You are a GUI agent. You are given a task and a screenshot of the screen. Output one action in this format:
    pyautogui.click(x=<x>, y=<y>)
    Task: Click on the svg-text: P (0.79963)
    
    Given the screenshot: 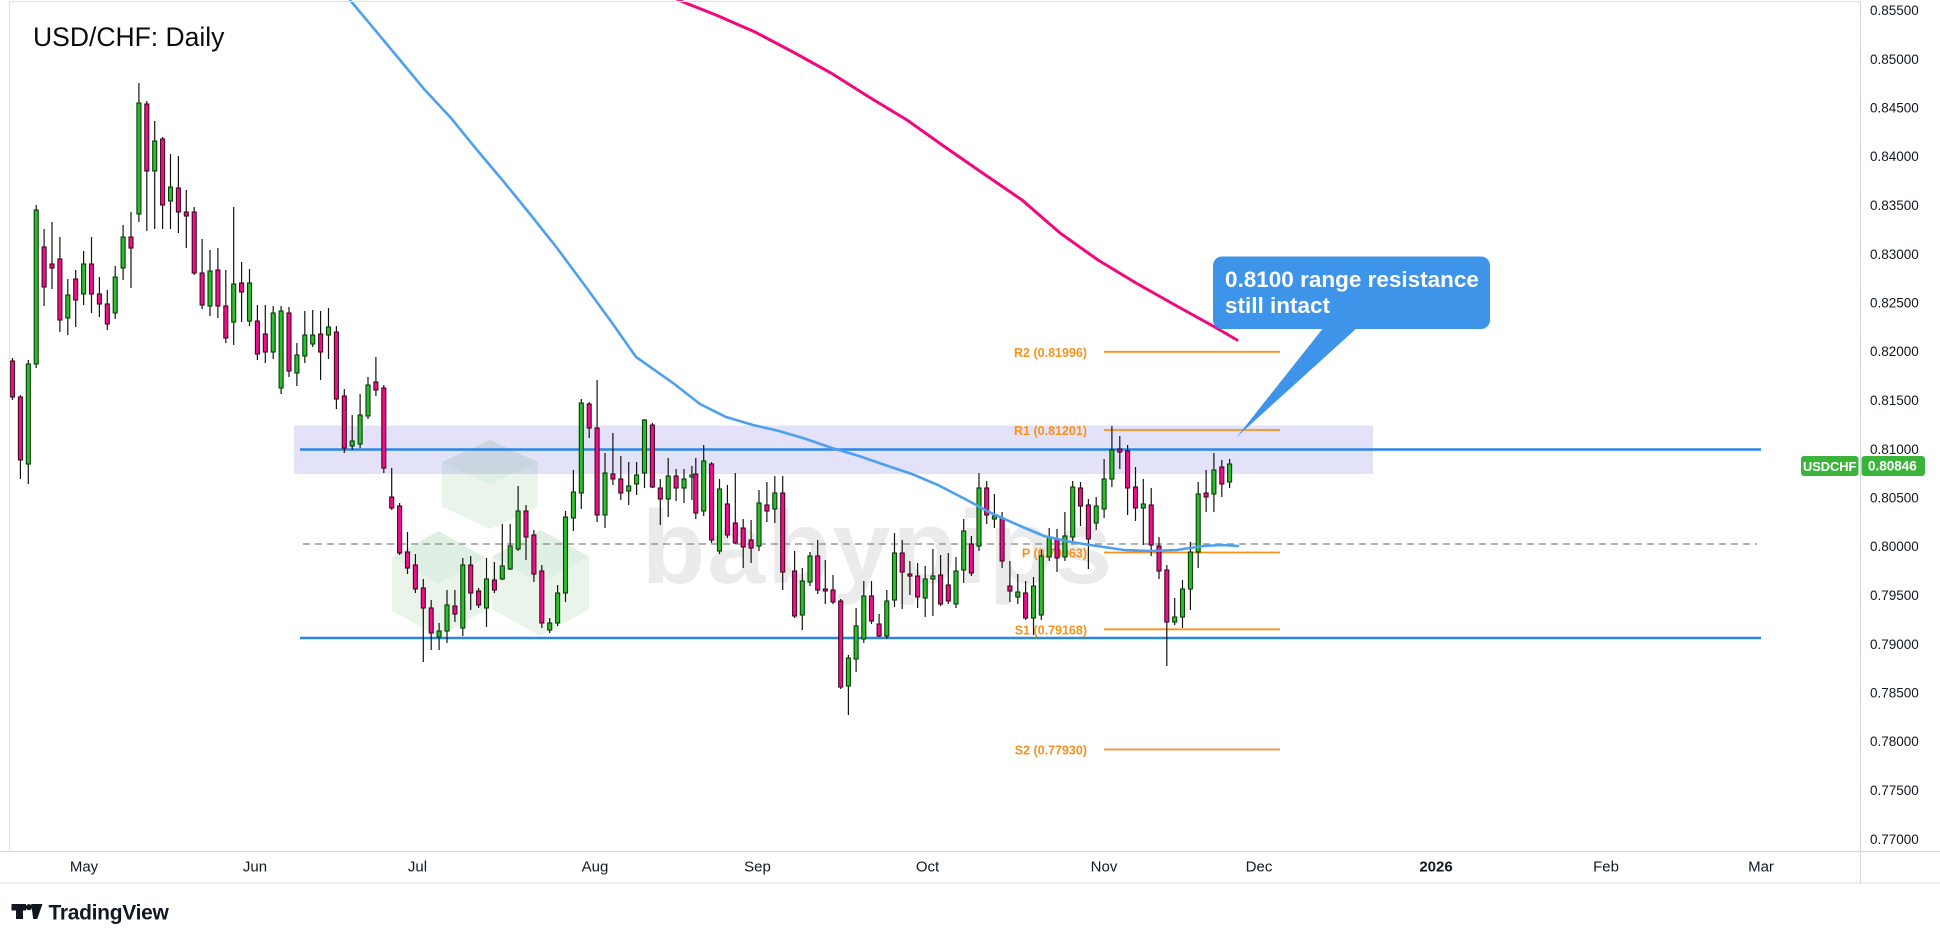 What is the action you would take?
    pyautogui.click(x=1054, y=554)
    